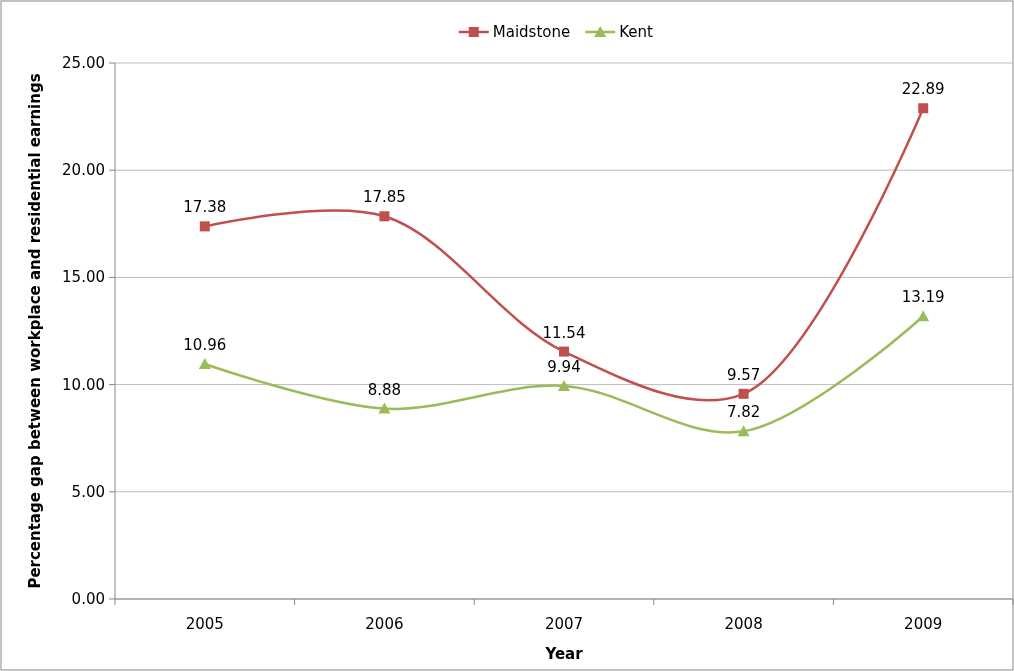 Image resolution: width=1014 pixels, height=671 pixels. Describe the element at coordinates (384, 197) in the screenshot. I see `data-label: 17.85` at that location.